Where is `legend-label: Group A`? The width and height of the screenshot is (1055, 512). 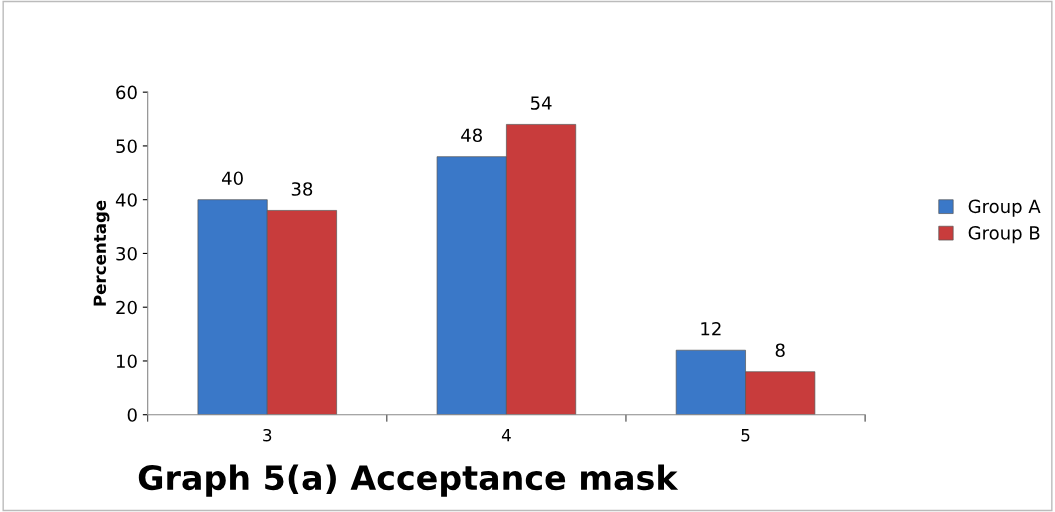
legend-label: Group A is located at coordinates (1004, 208).